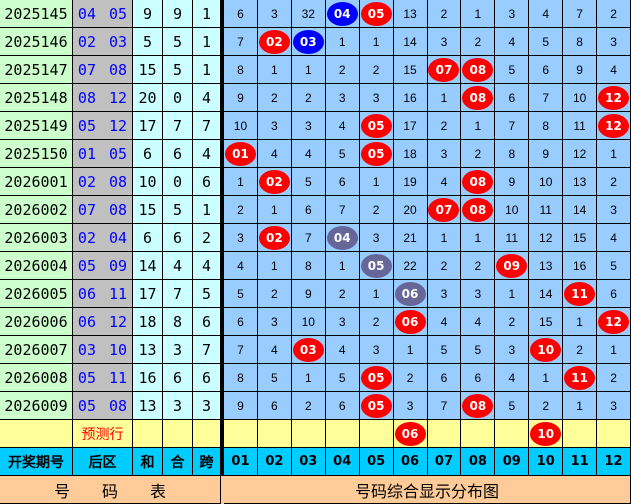  What do you see at coordinates (546, 433) in the screenshot?
I see `number-ball-red: 10` at bounding box center [546, 433].